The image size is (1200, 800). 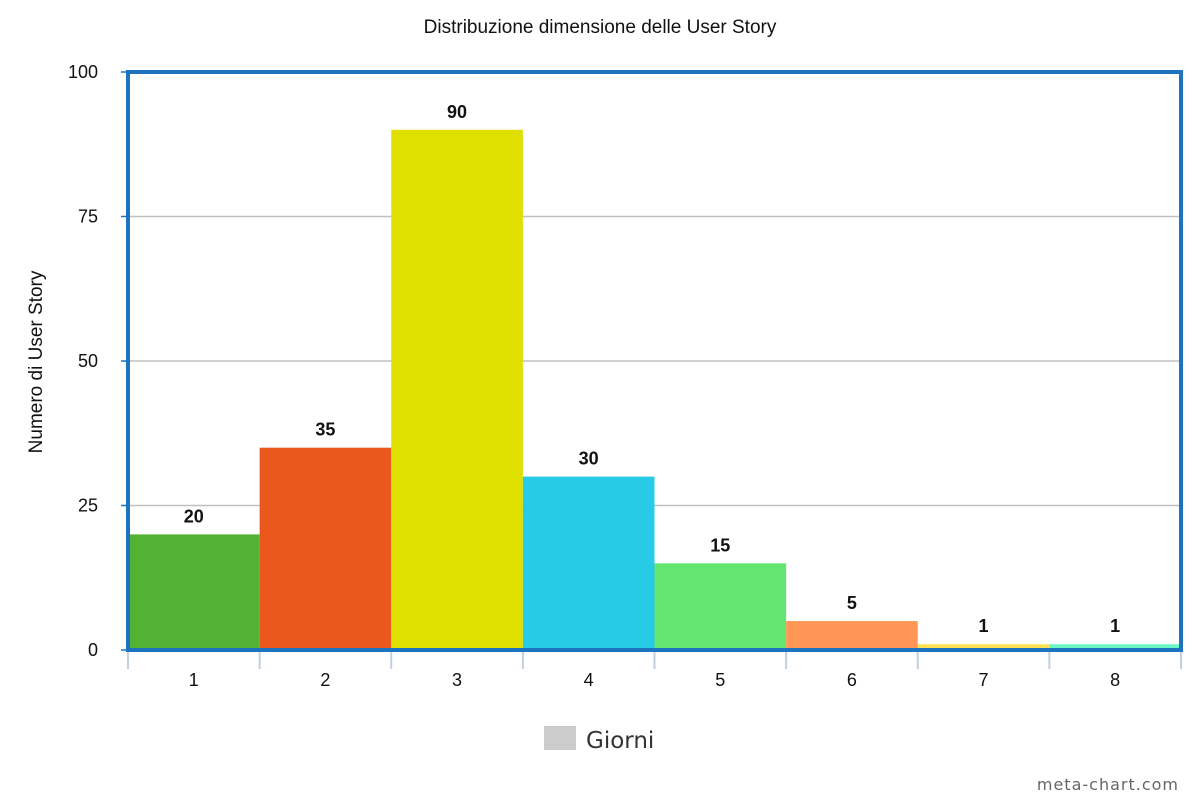 What do you see at coordinates (83, 72) in the screenshot?
I see `y-tick-label: 100` at bounding box center [83, 72].